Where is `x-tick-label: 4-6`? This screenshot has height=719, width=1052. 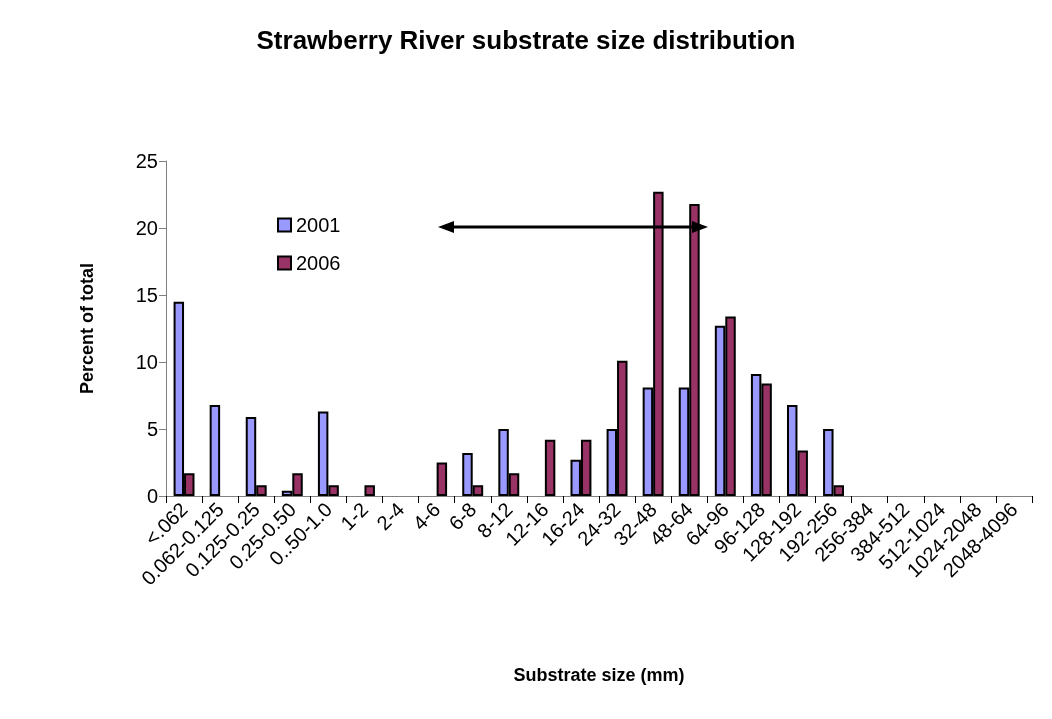
x-tick-label: 4-6 is located at coordinates (426, 516).